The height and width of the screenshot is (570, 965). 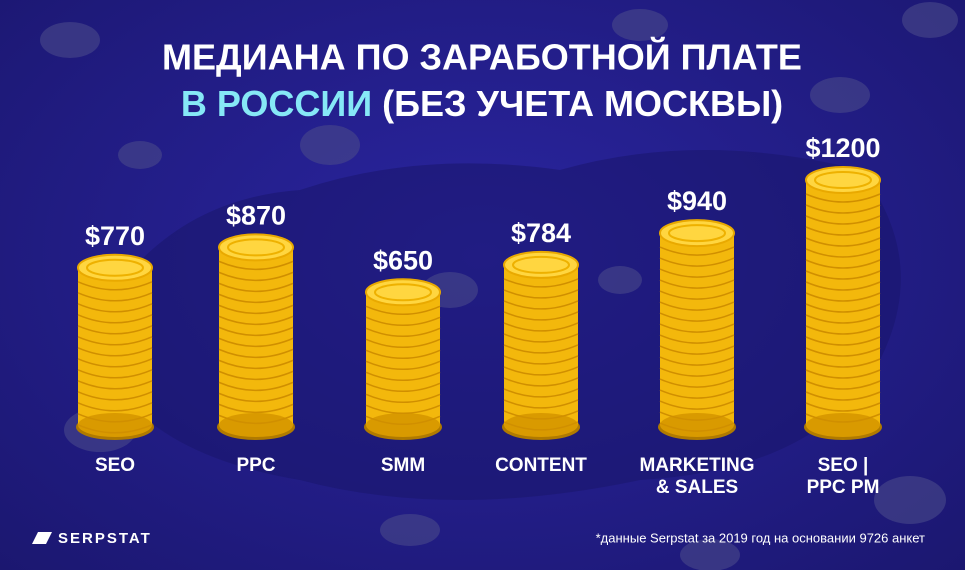 What do you see at coordinates (42, 538) in the screenshot?
I see `brand-logo` at bounding box center [42, 538].